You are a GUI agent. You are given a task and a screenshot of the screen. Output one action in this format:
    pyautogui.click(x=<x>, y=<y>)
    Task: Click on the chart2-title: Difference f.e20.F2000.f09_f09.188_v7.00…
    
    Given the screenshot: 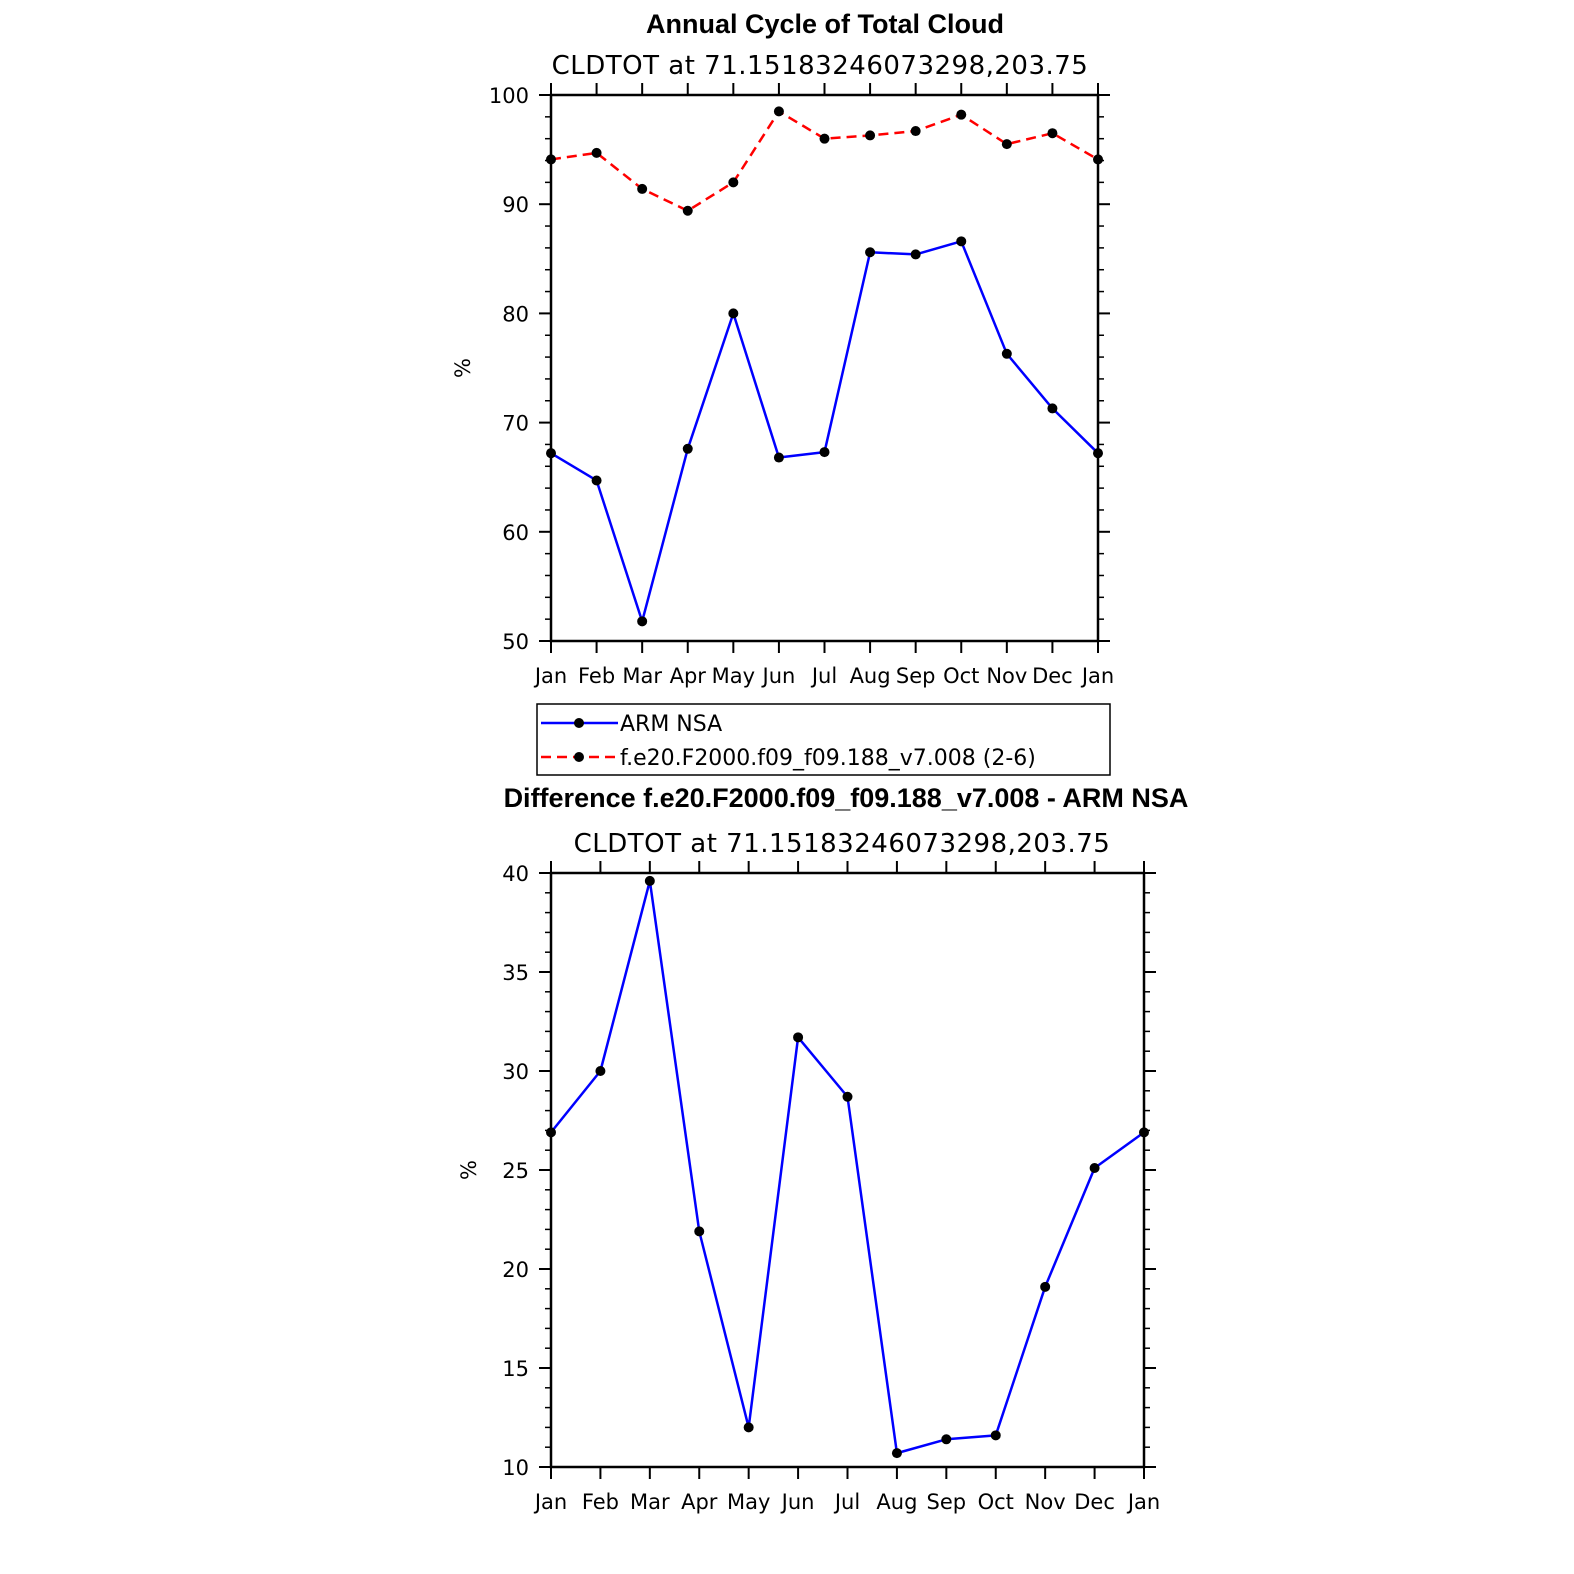 What is the action you would take?
    pyautogui.click(x=846, y=798)
    